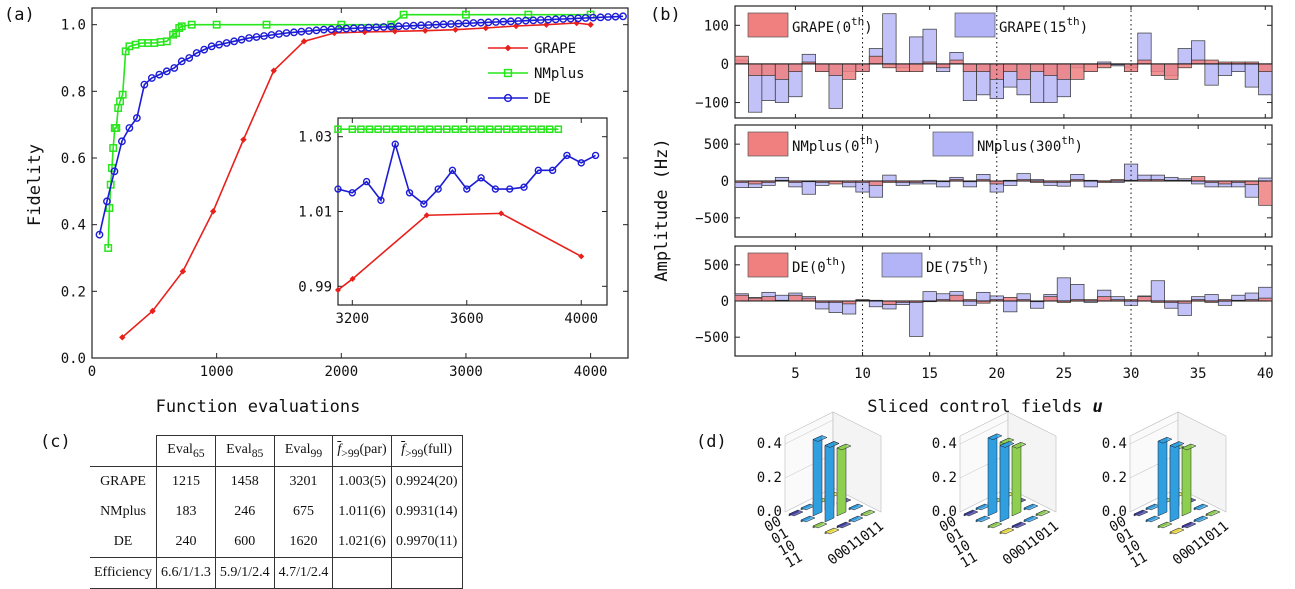 The image size is (1295, 589). I want to click on panel-b-xlabel-text: Sliced control fields, so click(979, 407).